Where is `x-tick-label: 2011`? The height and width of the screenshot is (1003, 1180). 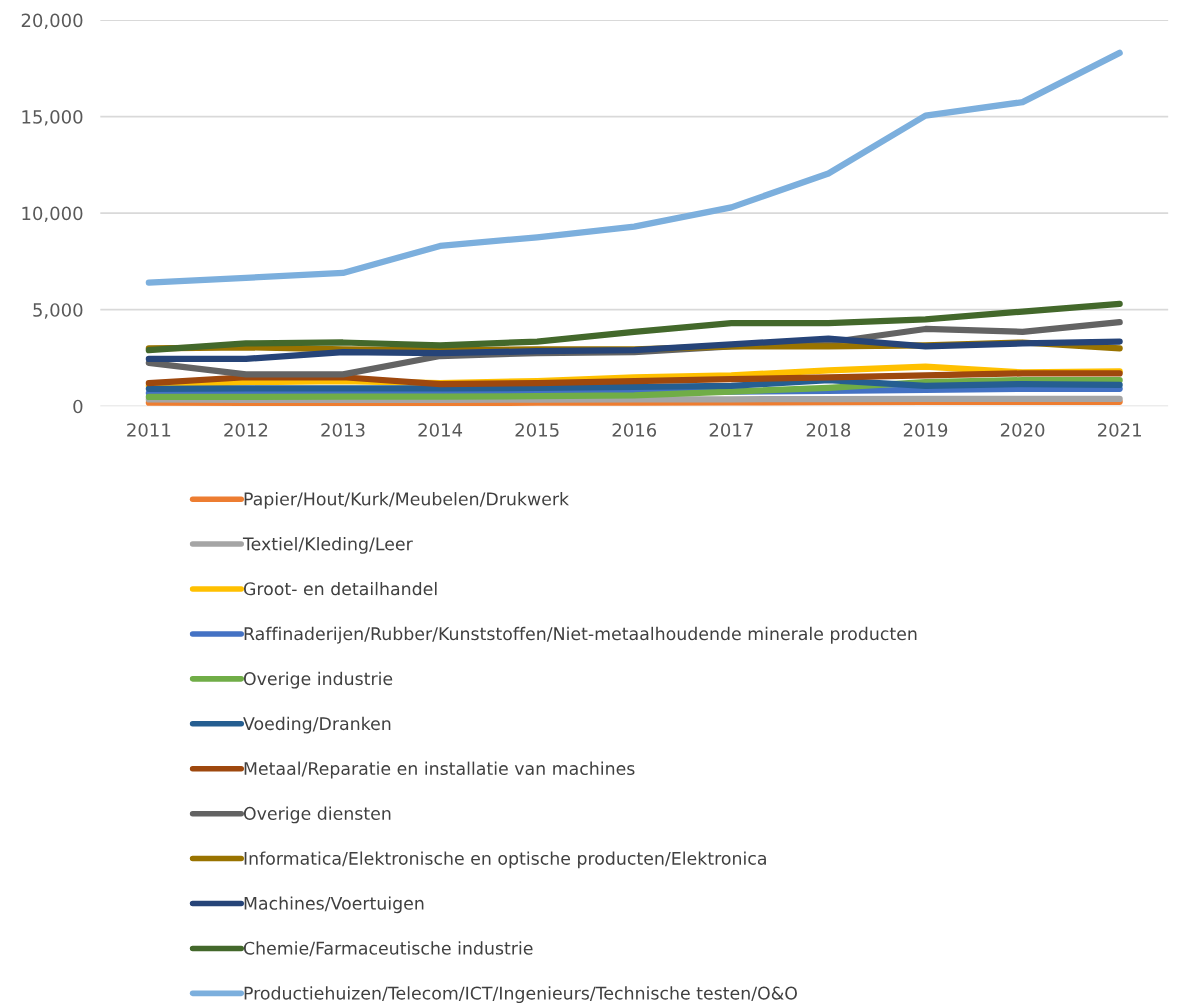
x-tick-label: 2011 is located at coordinates (149, 430).